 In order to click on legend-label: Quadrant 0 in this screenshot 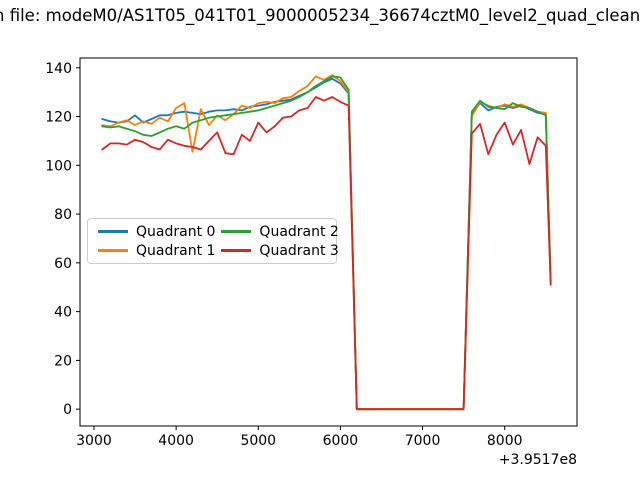, I will do `click(176, 231)`.